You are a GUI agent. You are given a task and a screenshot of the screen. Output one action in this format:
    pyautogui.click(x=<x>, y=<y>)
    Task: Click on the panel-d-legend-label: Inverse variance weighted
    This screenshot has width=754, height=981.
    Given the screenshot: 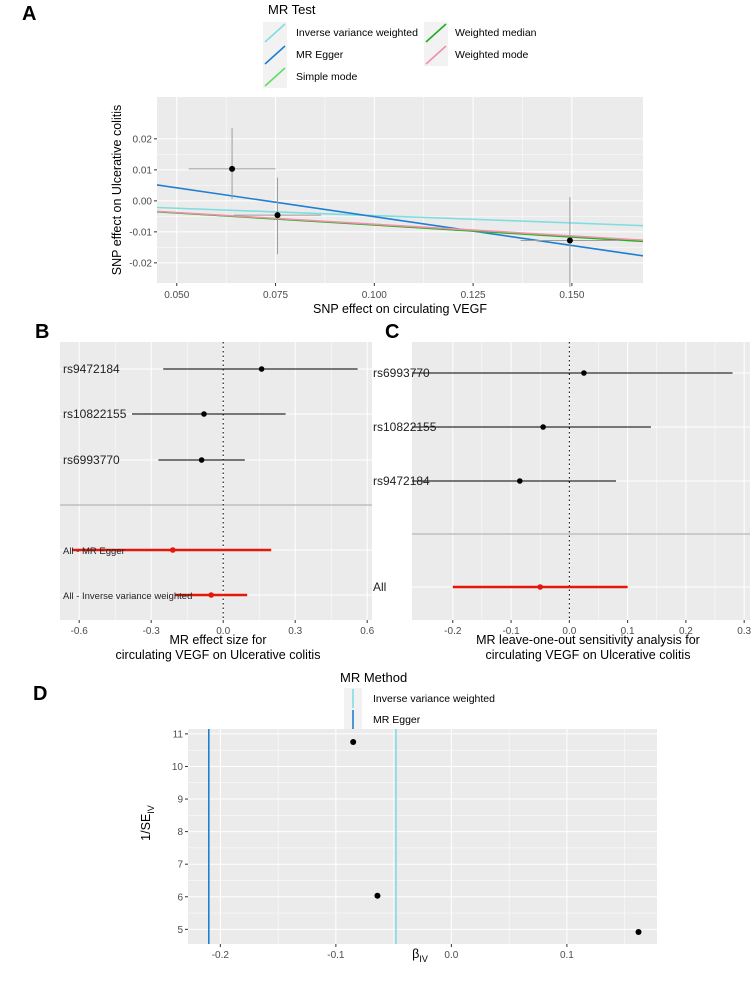 What is the action you would take?
    pyautogui.click(x=434, y=699)
    